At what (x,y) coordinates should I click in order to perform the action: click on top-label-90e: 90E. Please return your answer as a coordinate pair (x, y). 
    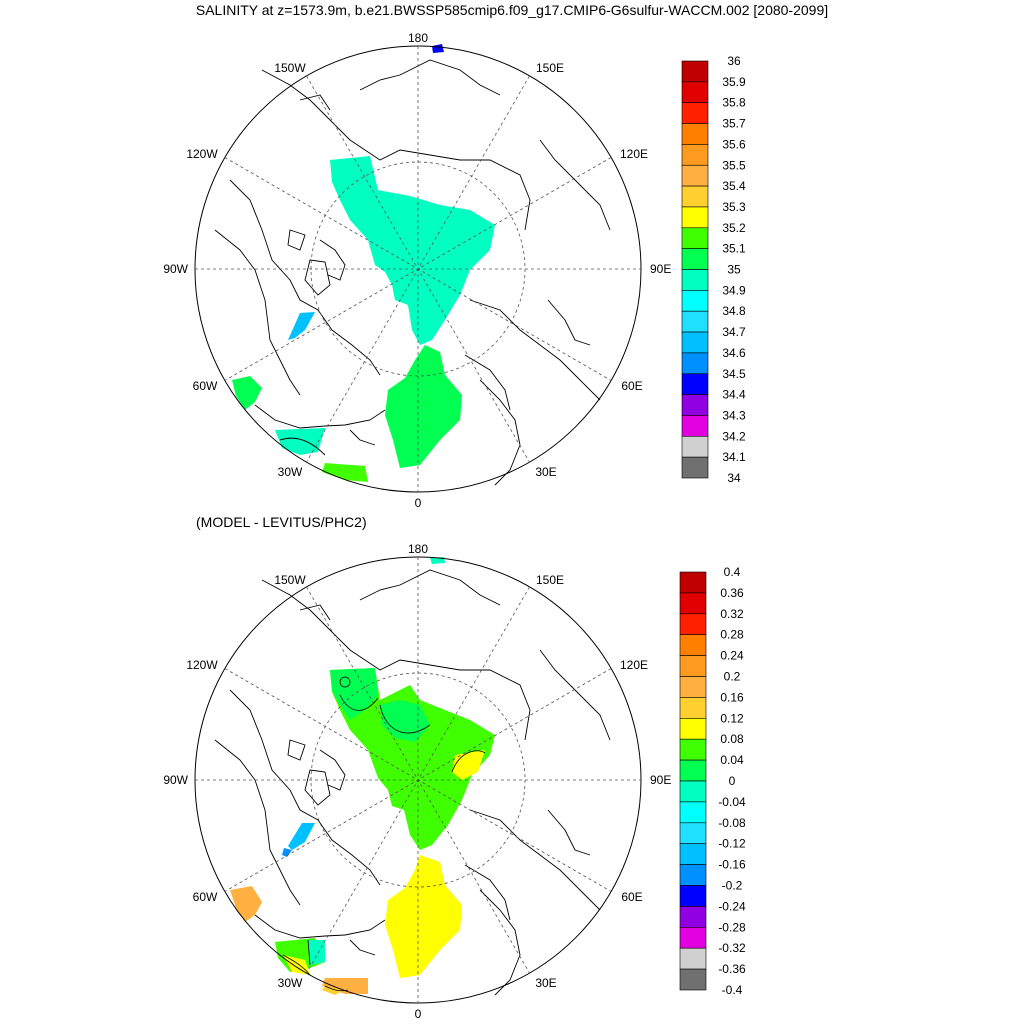
    Looking at the image, I should click on (660, 269).